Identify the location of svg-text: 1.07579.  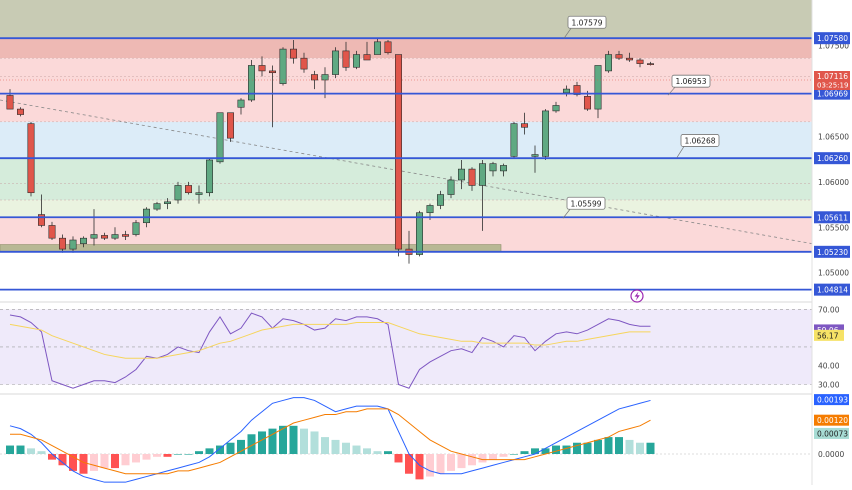
(586, 22).